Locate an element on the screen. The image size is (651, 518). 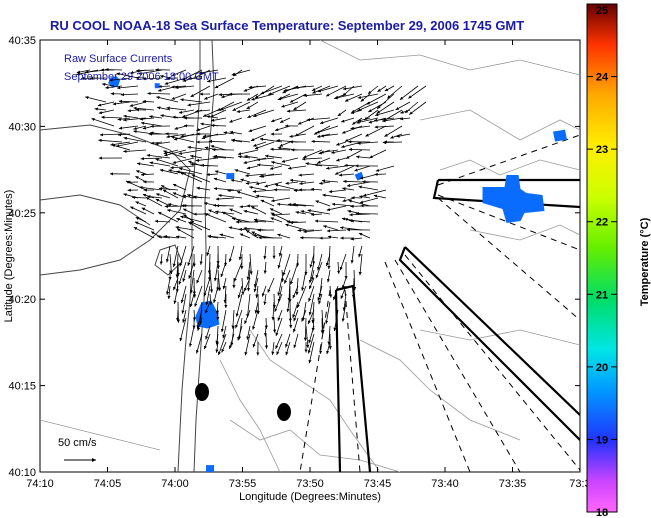
colorbar-tick-label: 19 is located at coordinates (602, 440).